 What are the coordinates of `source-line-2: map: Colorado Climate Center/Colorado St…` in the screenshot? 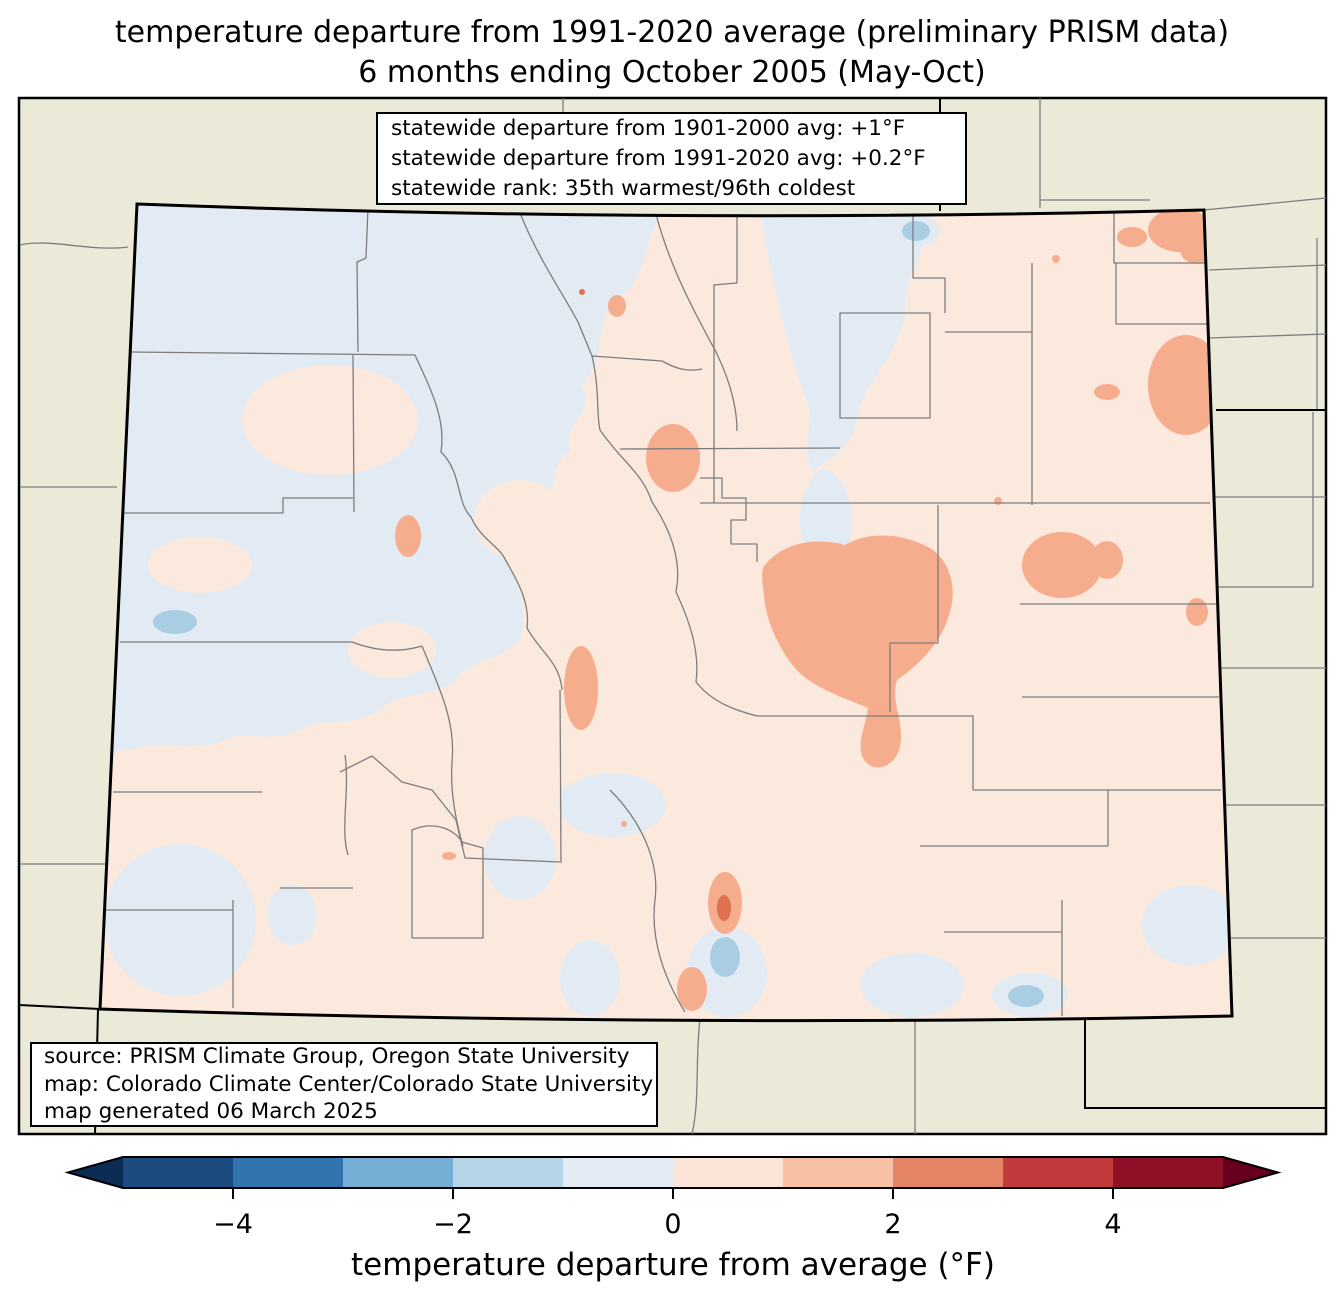 It's located at (349, 1084).